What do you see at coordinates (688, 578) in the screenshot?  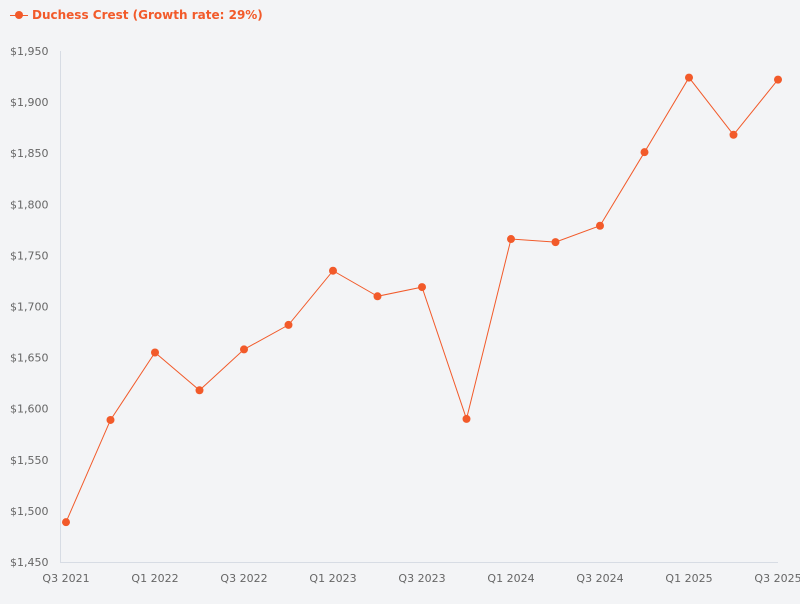 I see `x-tick-label: Q1 2025` at bounding box center [688, 578].